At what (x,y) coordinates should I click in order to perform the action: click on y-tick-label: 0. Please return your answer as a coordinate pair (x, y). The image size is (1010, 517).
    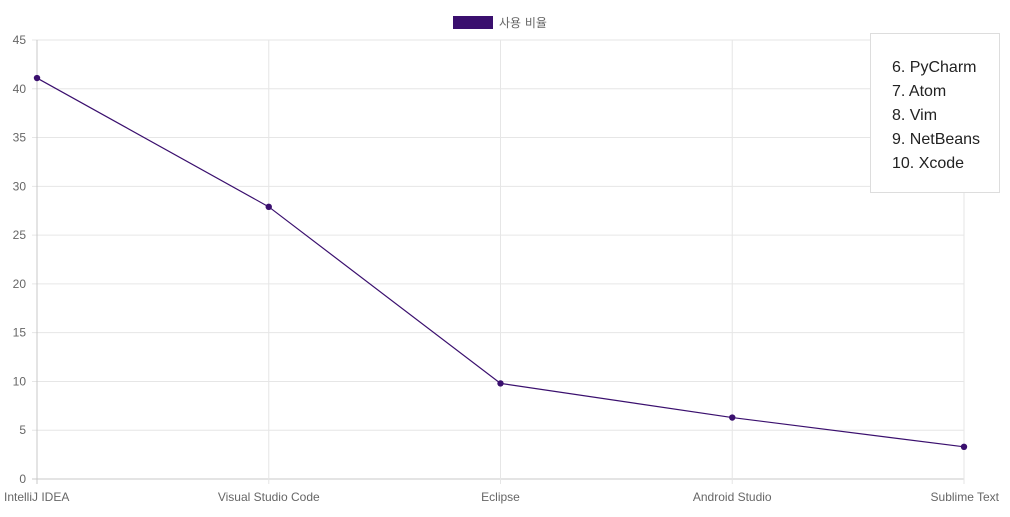
    Looking at the image, I should click on (22, 479).